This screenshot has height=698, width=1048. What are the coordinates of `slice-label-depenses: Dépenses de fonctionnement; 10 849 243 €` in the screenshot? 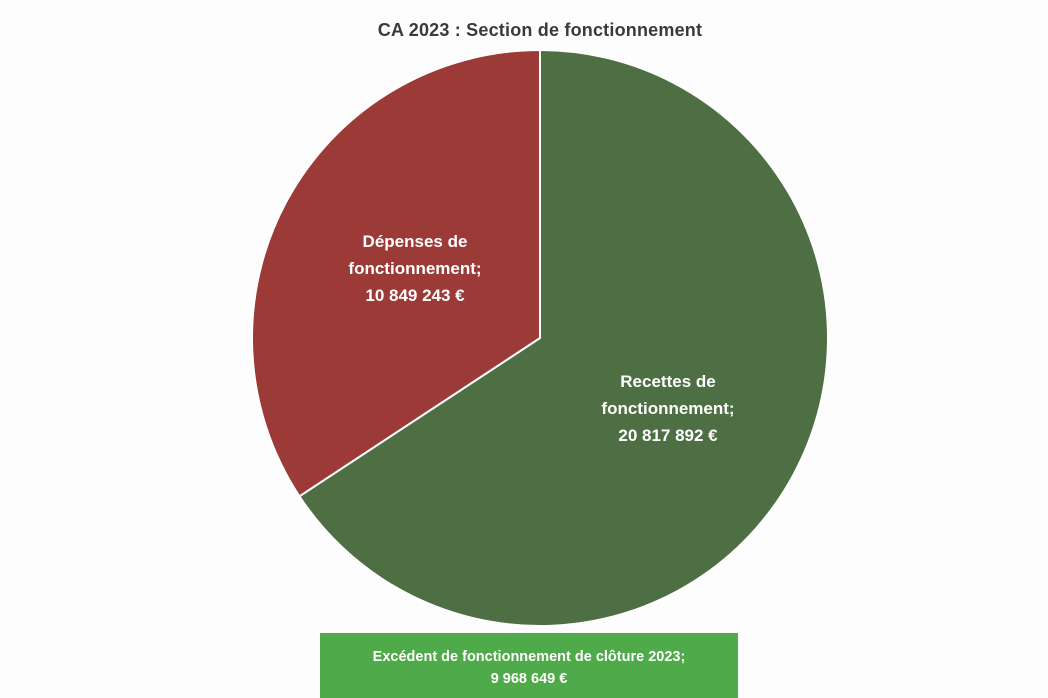 It's located at (415, 268).